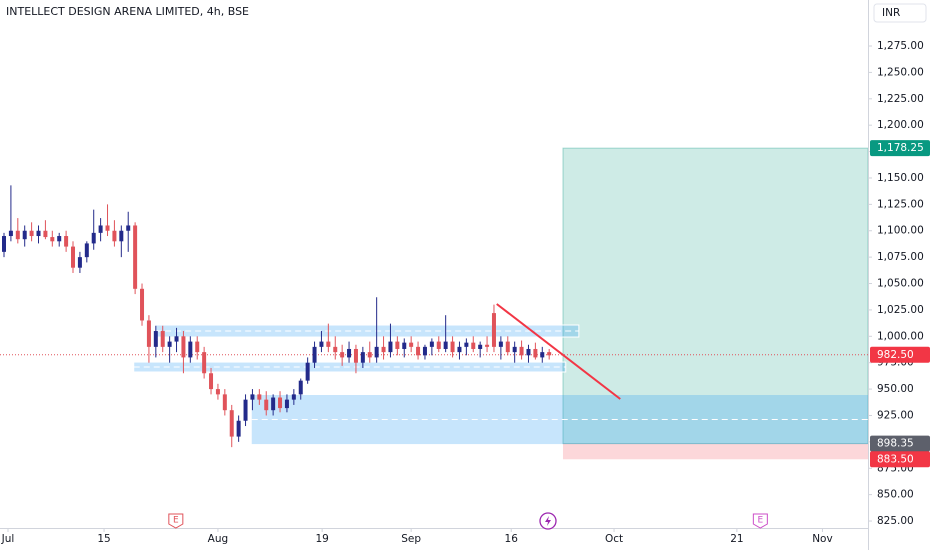 This screenshot has height=550, width=932. Describe the element at coordinates (715, 451) in the screenshot. I see `position-stop` at that location.